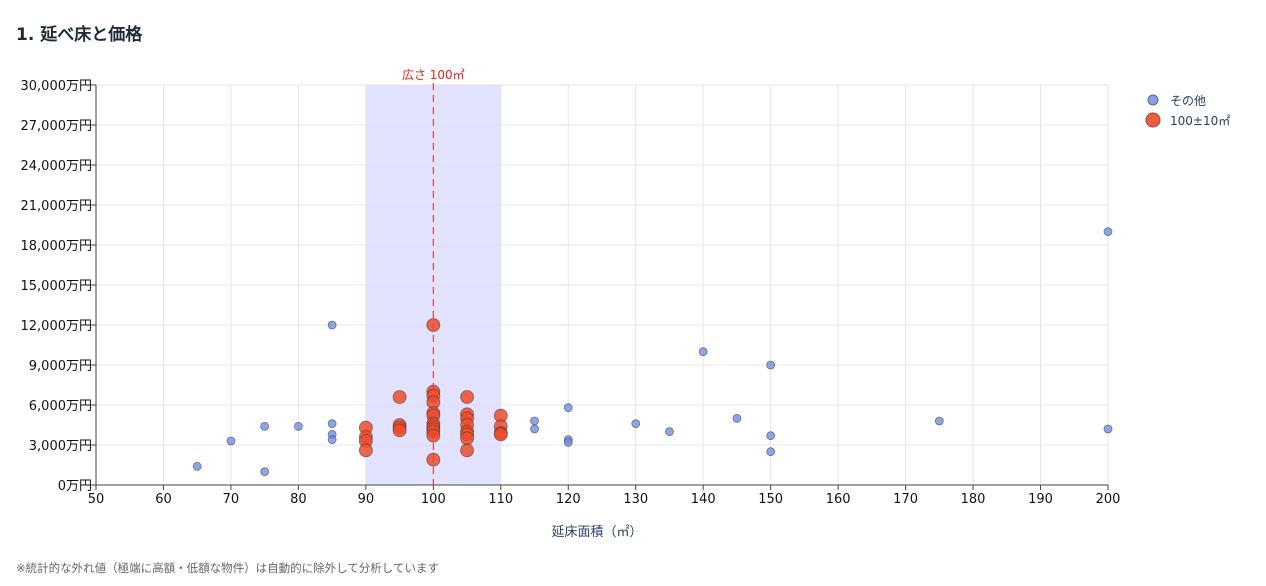  Describe the element at coordinates (703, 499) in the screenshot. I see `x-tick-label: 140` at that location.